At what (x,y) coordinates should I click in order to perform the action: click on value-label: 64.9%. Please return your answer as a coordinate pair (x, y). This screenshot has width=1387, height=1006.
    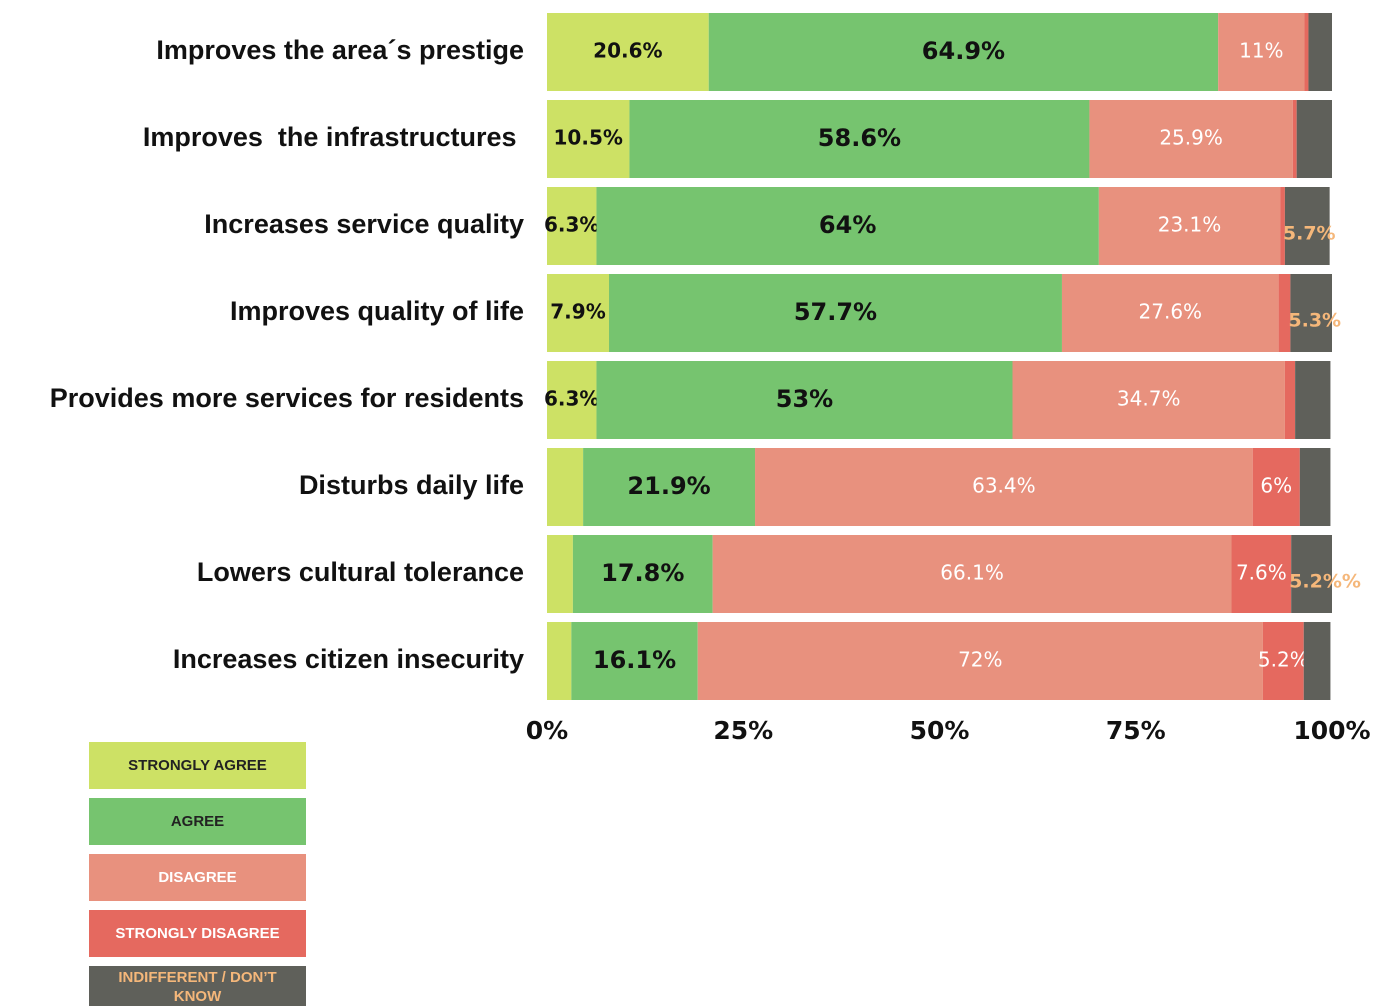
    Looking at the image, I should click on (963, 51).